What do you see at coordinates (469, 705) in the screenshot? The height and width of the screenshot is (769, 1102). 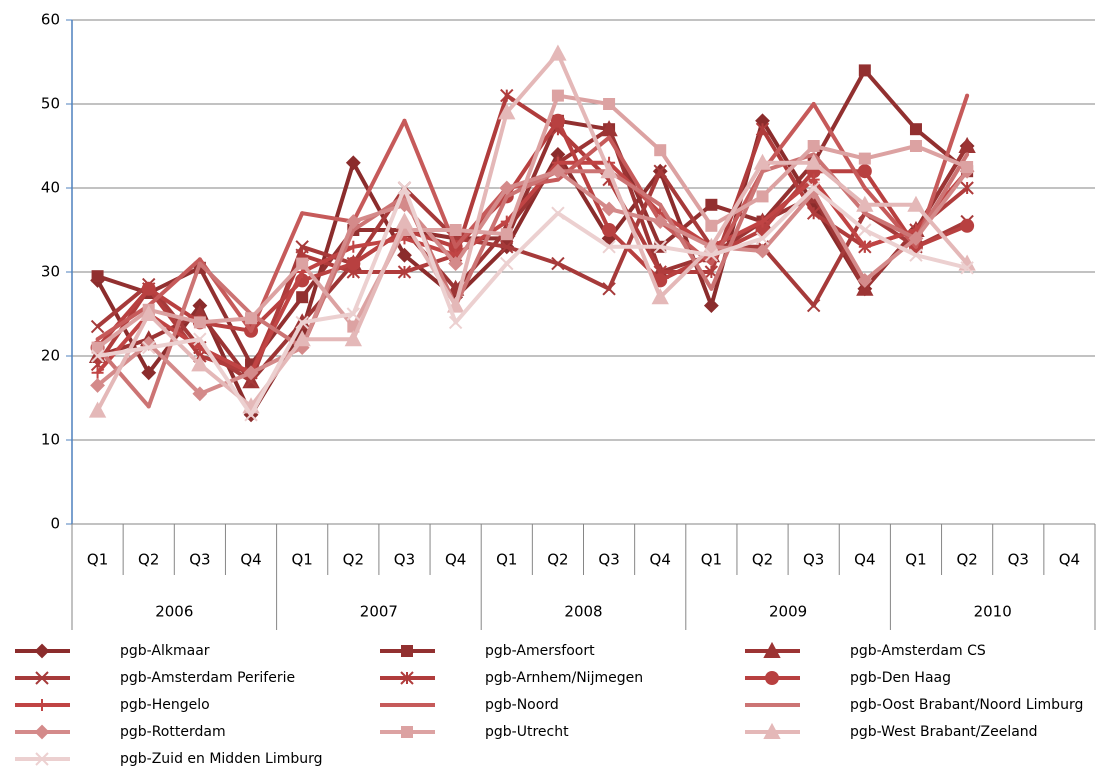 I see `legend-item: pgb-Noord` at bounding box center [469, 705].